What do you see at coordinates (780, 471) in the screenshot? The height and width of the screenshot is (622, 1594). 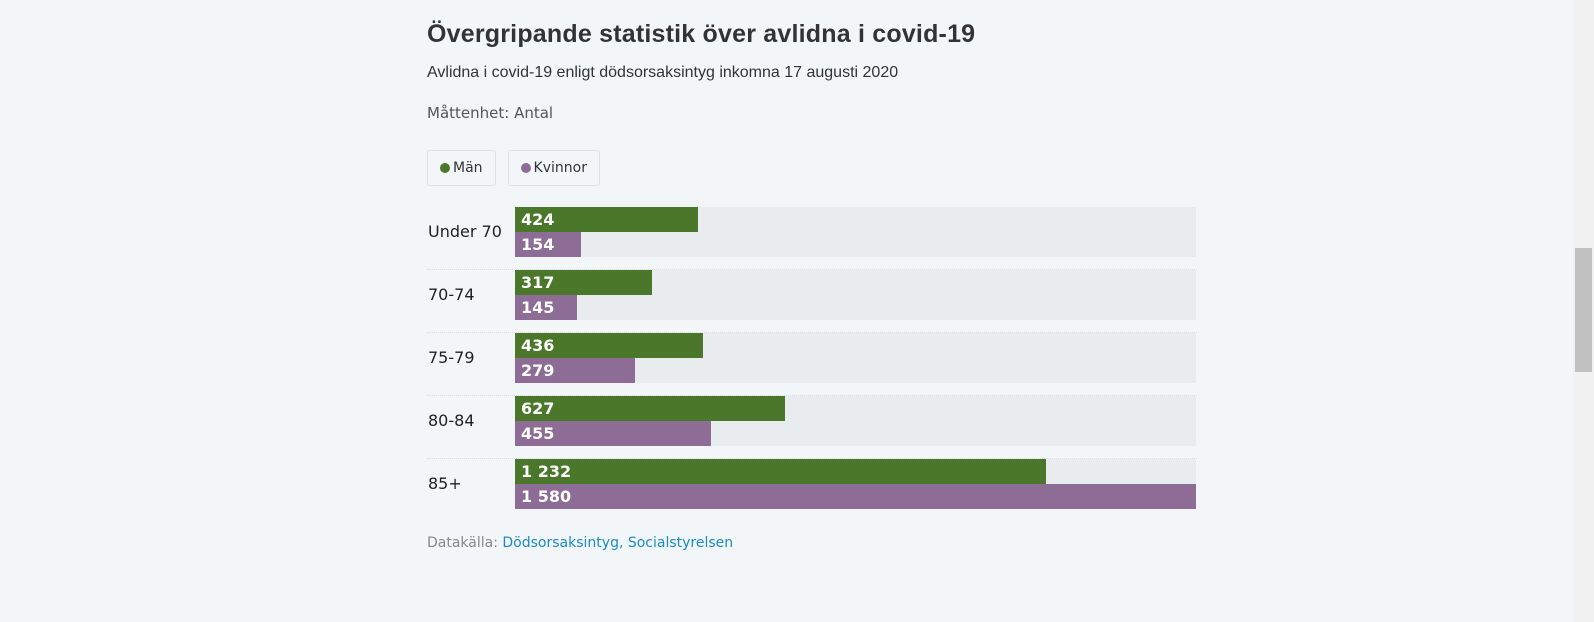 I see `bar-men: 1 232` at bounding box center [780, 471].